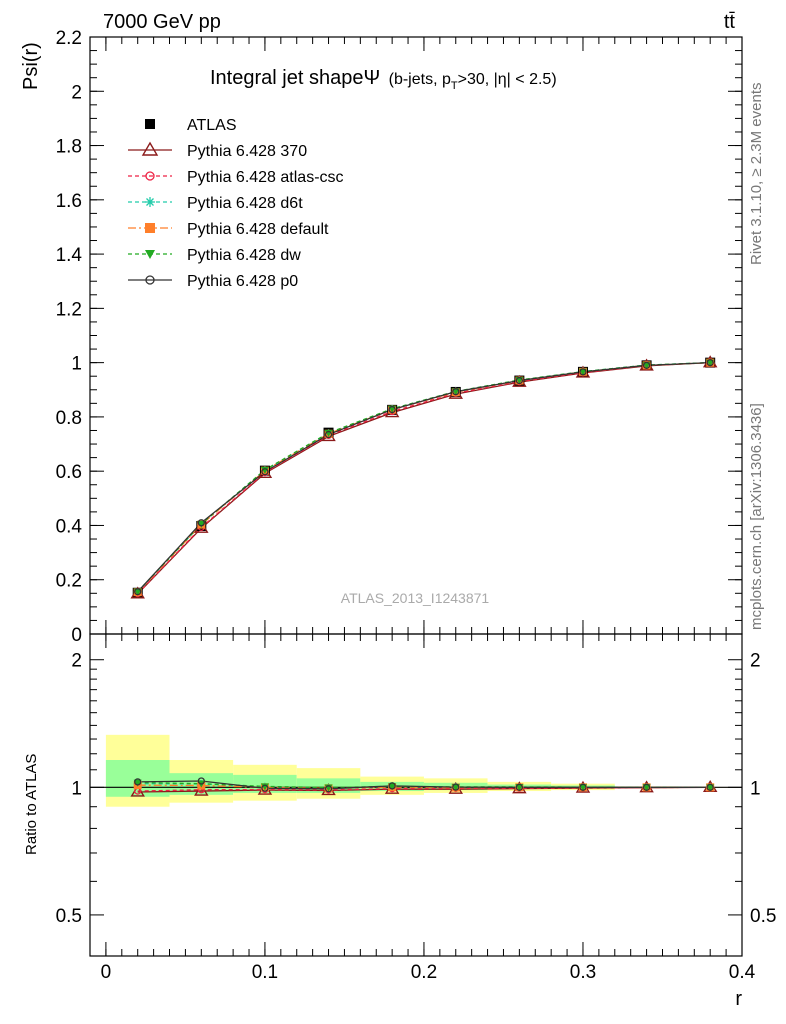  What do you see at coordinates (258, 229) in the screenshot?
I see `legend-label-4: Pythia 6.428 default` at bounding box center [258, 229].